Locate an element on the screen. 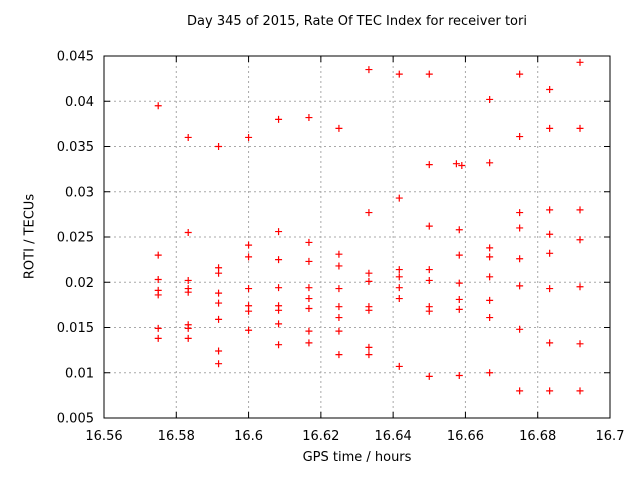 This screenshot has width=640, height=480. y-tick-label: 0.02 is located at coordinates (79, 283).